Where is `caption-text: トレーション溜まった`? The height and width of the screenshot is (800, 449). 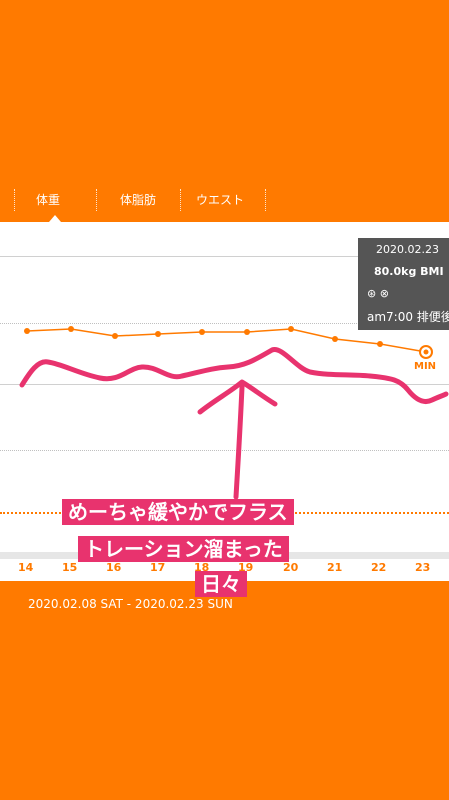 caption-text: トレーション溜まった is located at coordinates (183, 549).